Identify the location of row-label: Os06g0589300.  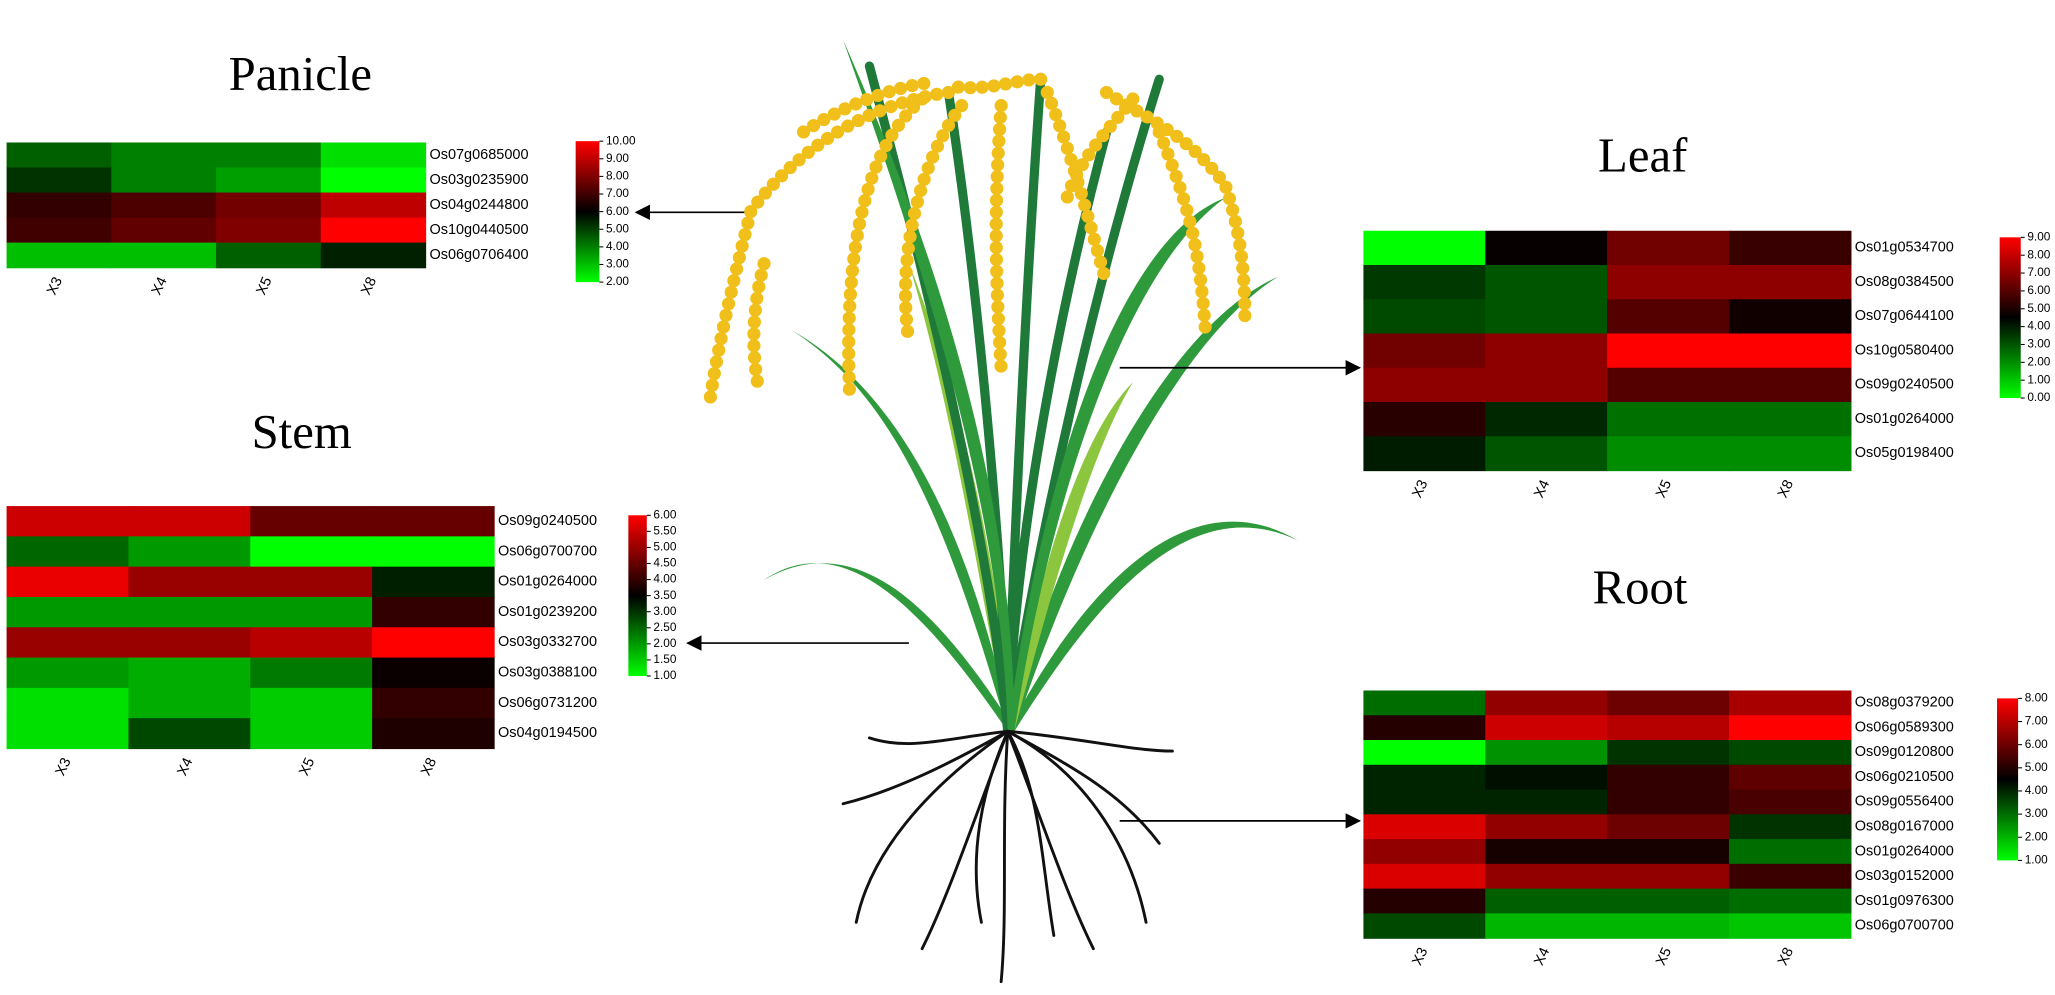
(1904, 727).